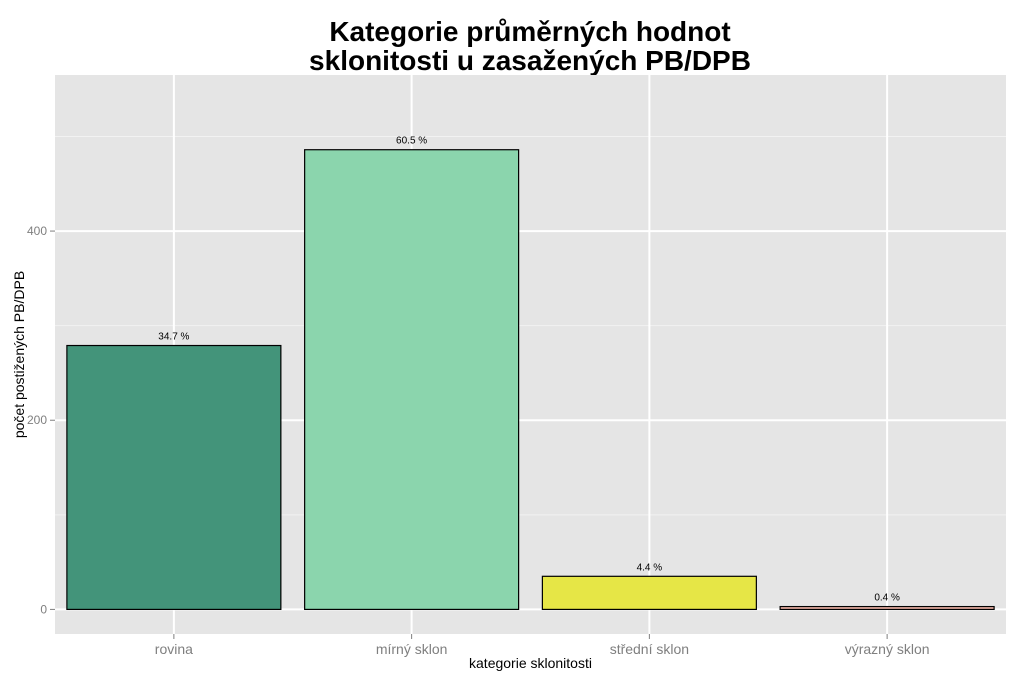  I want to click on x-tick-label: mírný sklon, so click(412, 649).